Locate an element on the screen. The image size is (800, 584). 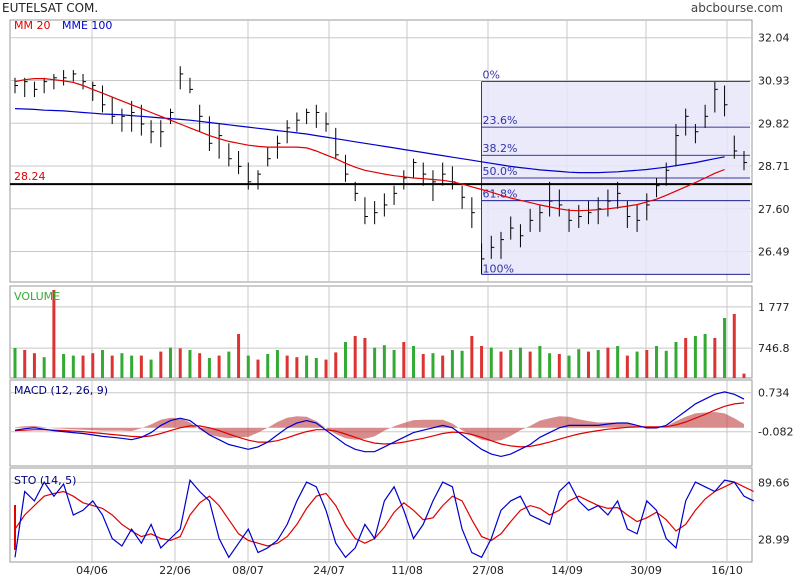
x-tick-label: 14/09 is located at coordinates (567, 570).